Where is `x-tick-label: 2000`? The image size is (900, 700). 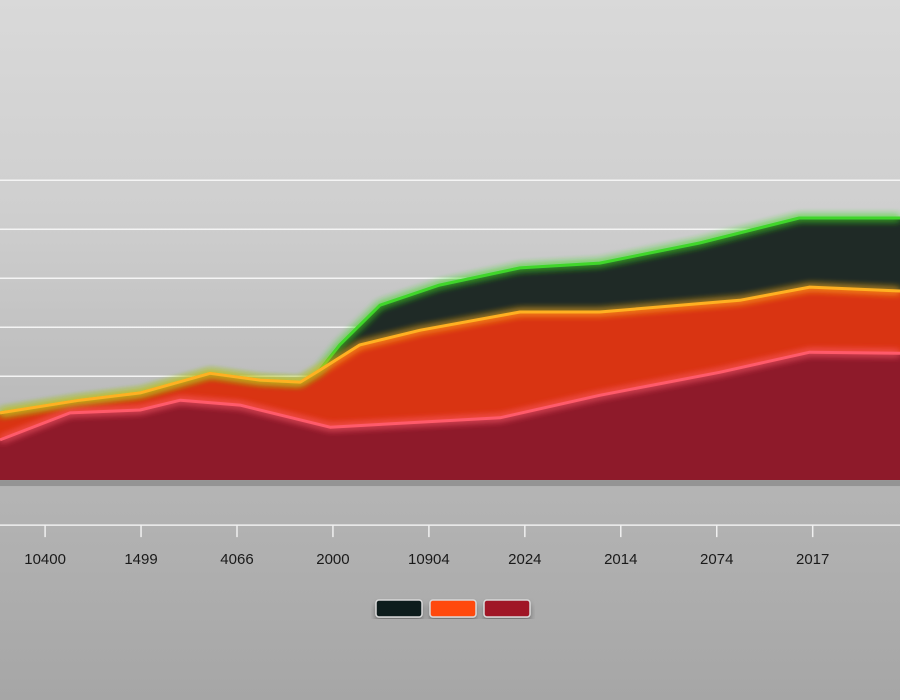
x-tick-label: 2000 is located at coordinates (332, 559).